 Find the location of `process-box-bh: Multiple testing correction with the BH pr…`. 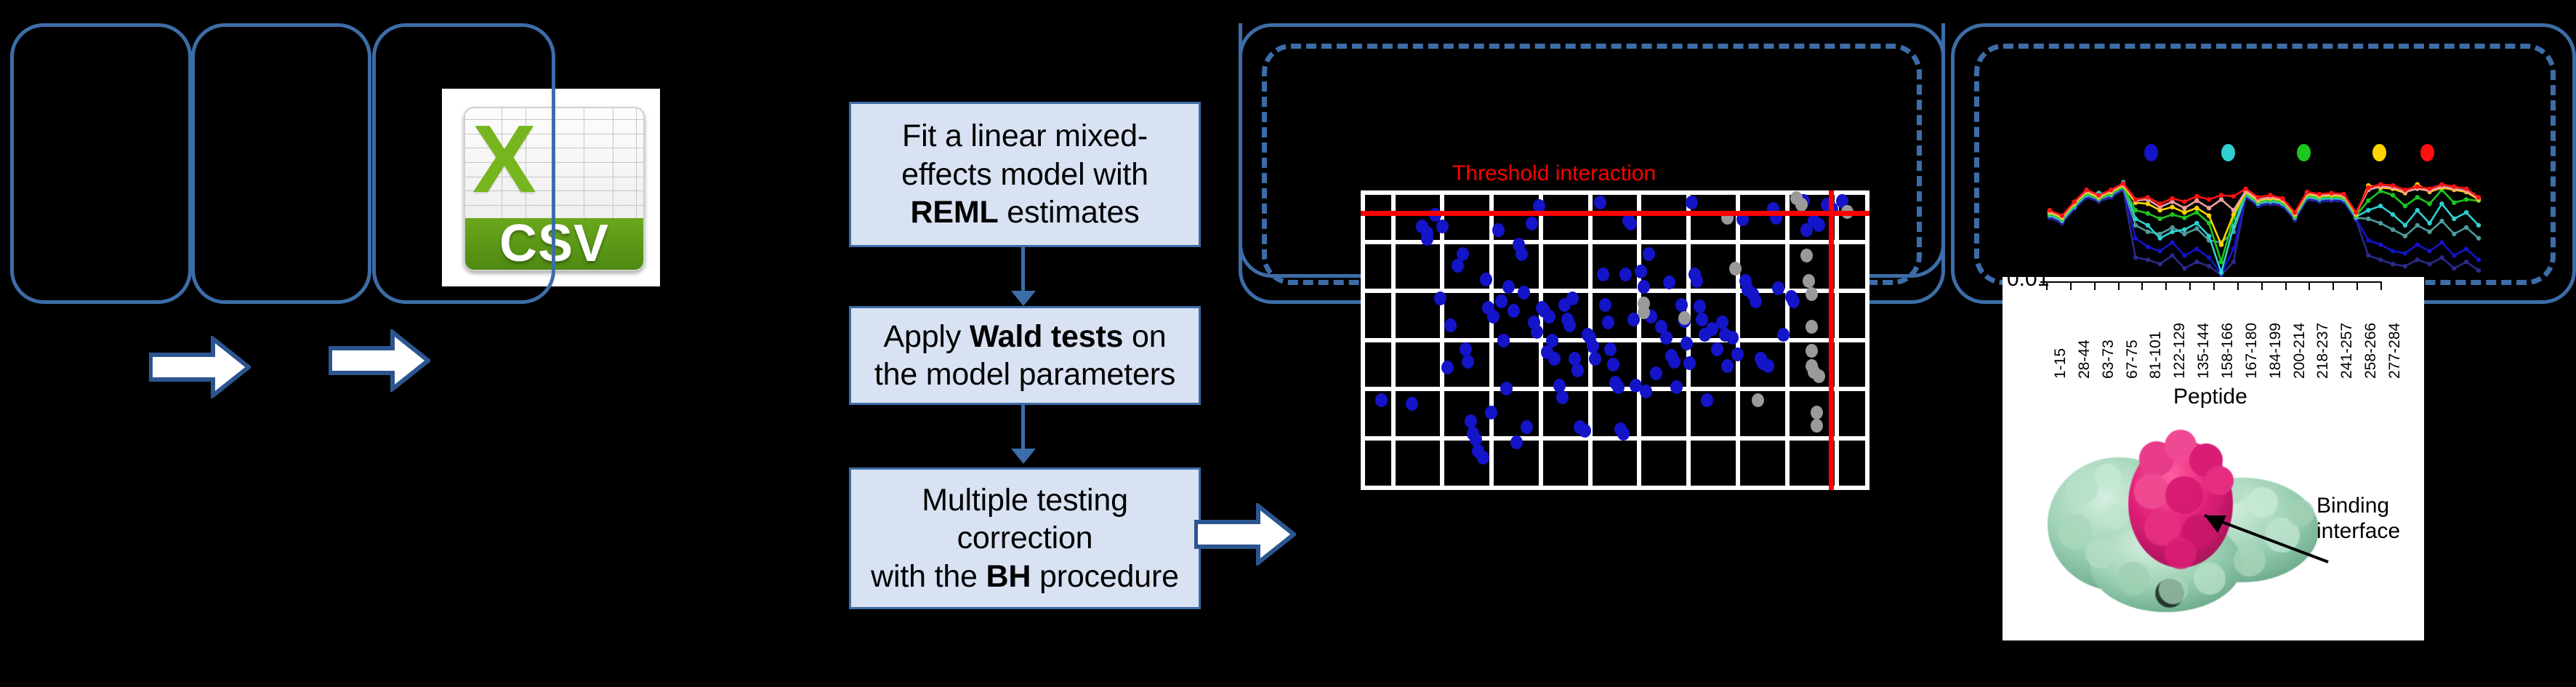

process-box-bh: Multiple testing correction with the BH pr… is located at coordinates (1025, 538).